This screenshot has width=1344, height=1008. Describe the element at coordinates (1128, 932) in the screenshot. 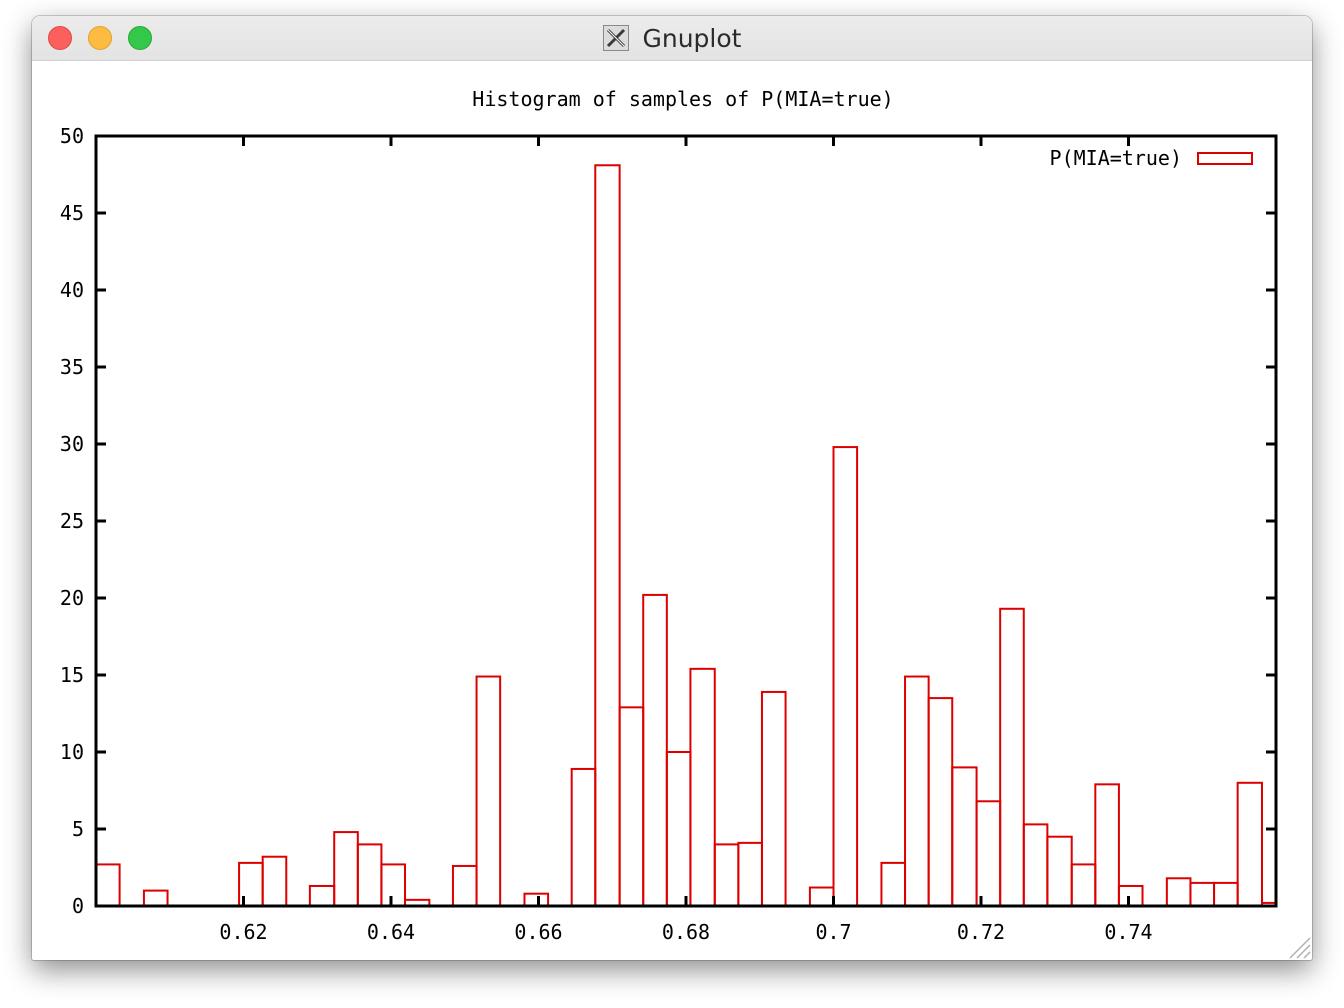

I see `x-tick-label: 0.74` at that location.